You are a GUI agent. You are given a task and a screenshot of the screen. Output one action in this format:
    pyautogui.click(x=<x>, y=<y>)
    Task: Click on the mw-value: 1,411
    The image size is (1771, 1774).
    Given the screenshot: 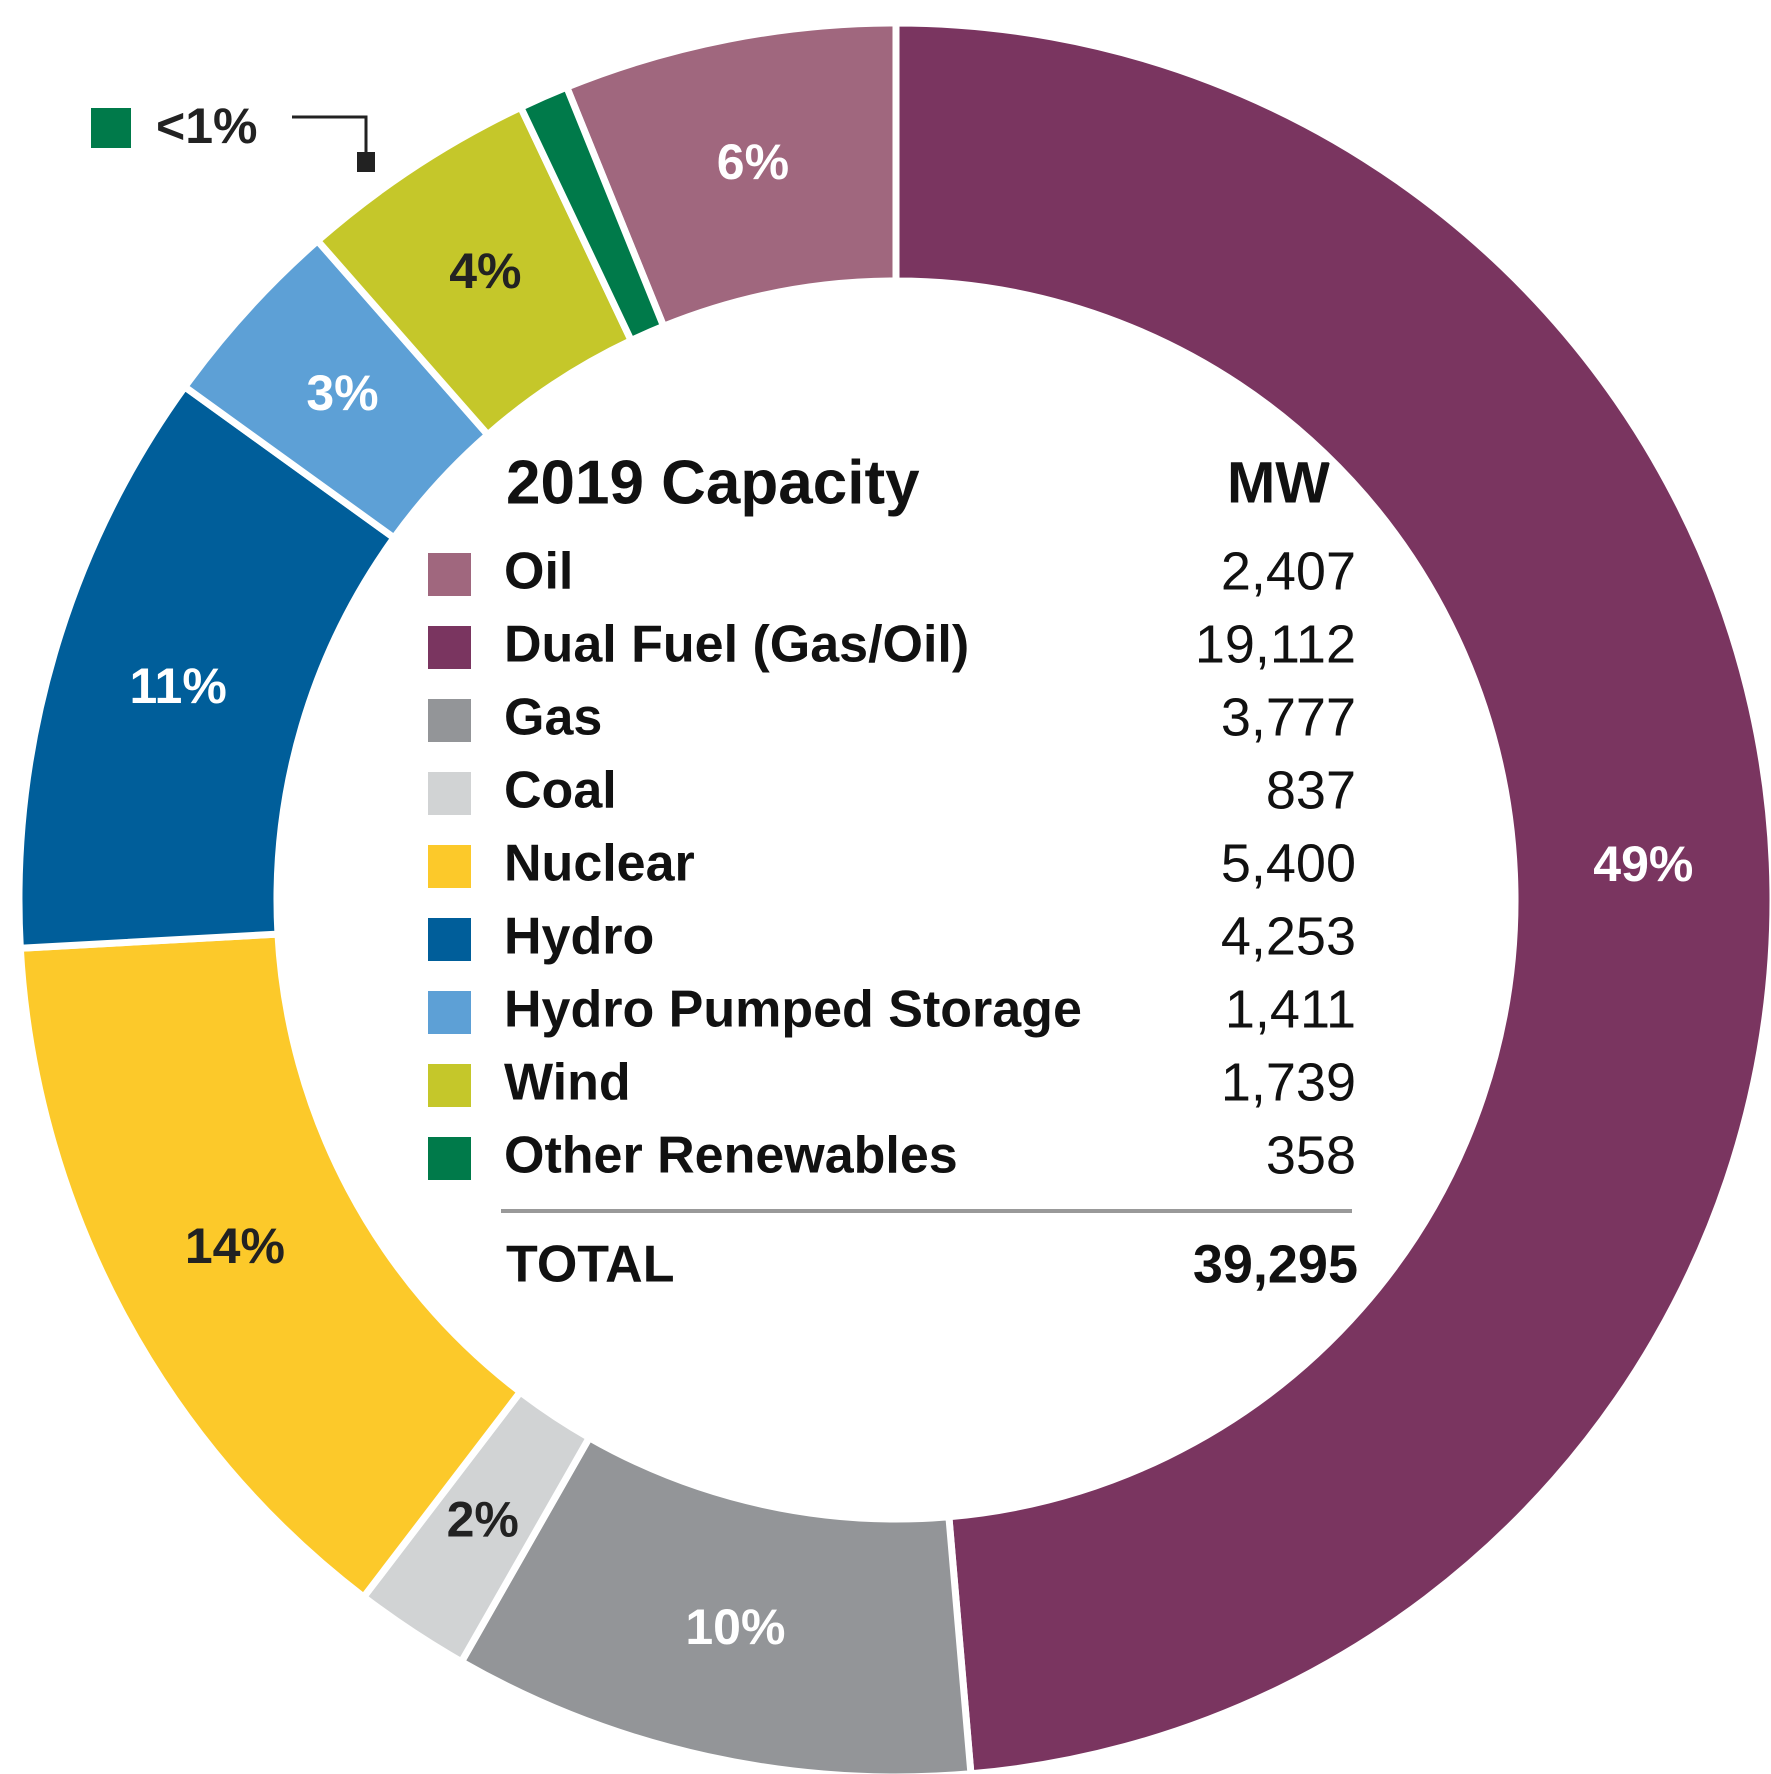 What is the action you would take?
    pyautogui.click(x=1290, y=1009)
    